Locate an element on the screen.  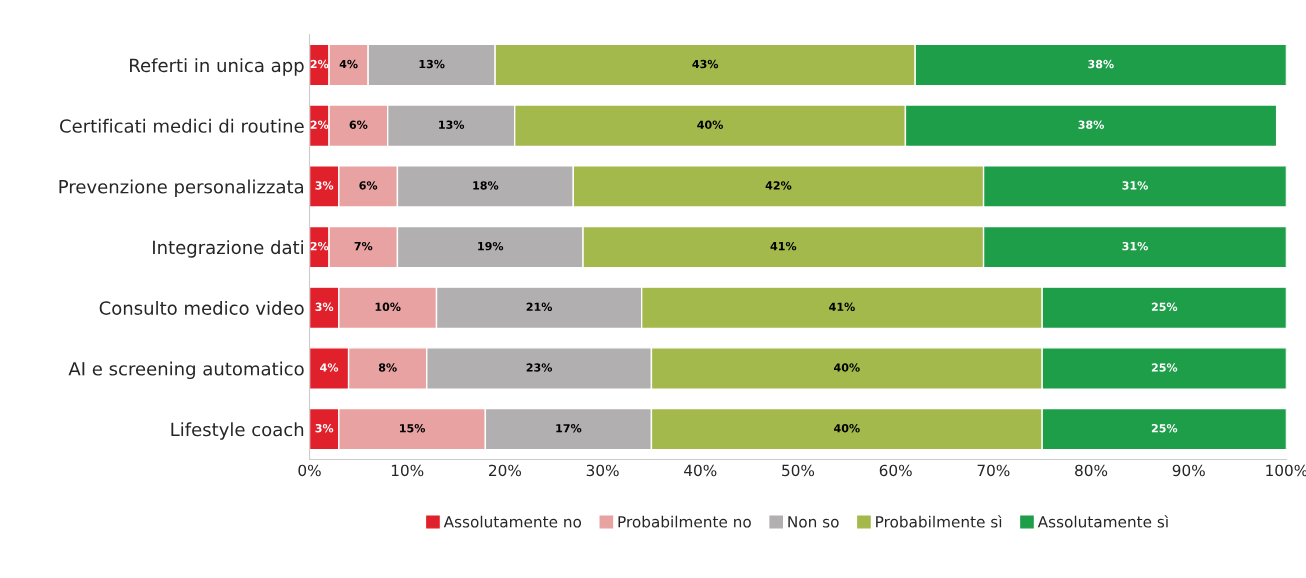
data-label: 8% is located at coordinates (387, 367).